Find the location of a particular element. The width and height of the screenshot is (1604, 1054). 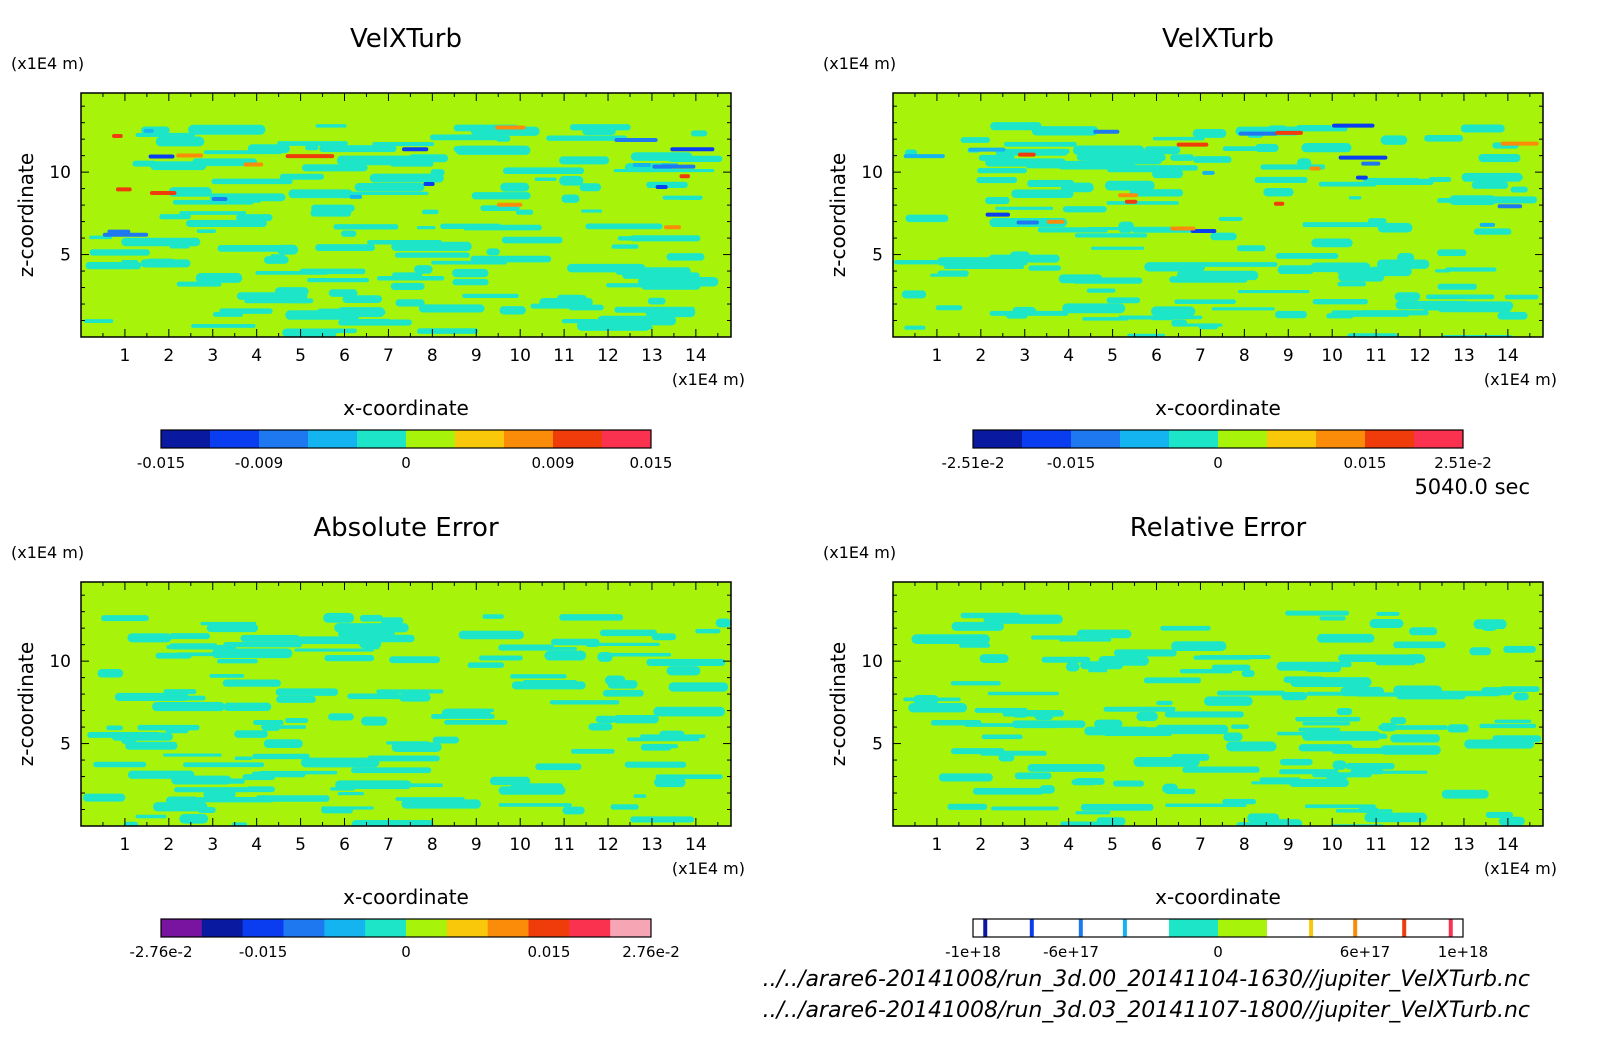

x-tick-label: 9 is located at coordinates (1288, 845).